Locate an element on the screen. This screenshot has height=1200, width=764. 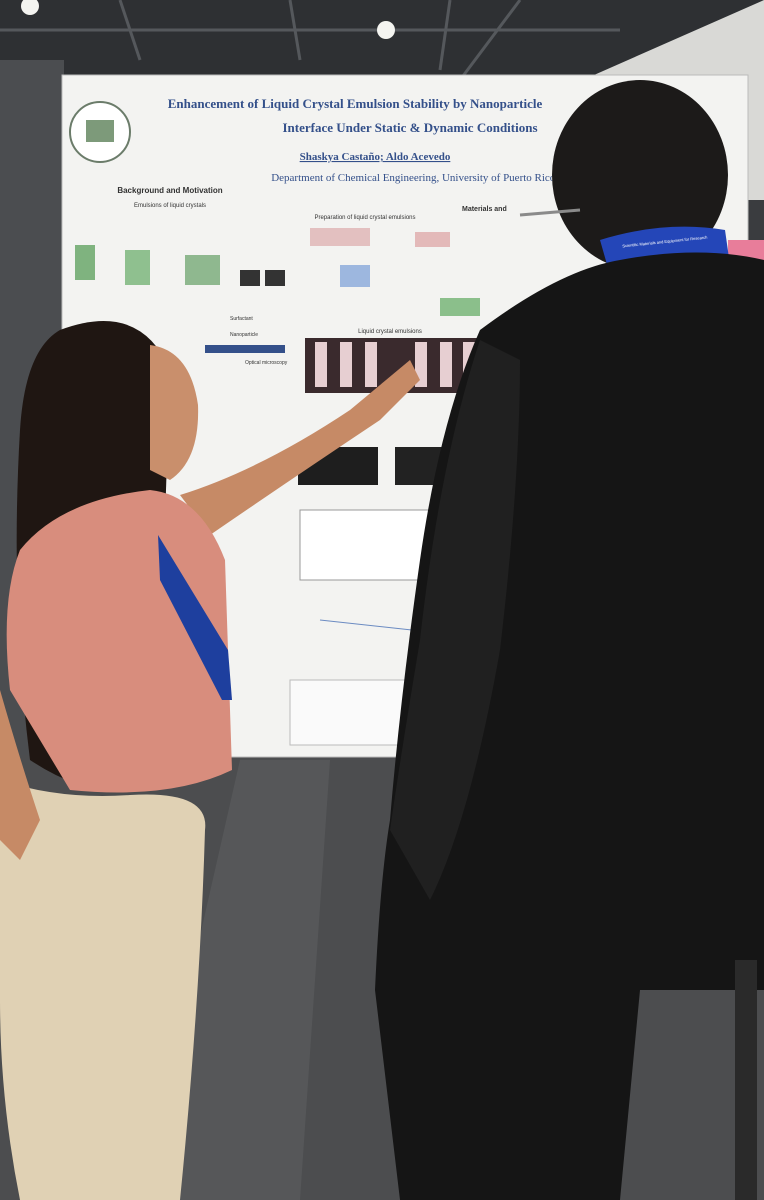
logo-building is located at coordinates (100, 131).